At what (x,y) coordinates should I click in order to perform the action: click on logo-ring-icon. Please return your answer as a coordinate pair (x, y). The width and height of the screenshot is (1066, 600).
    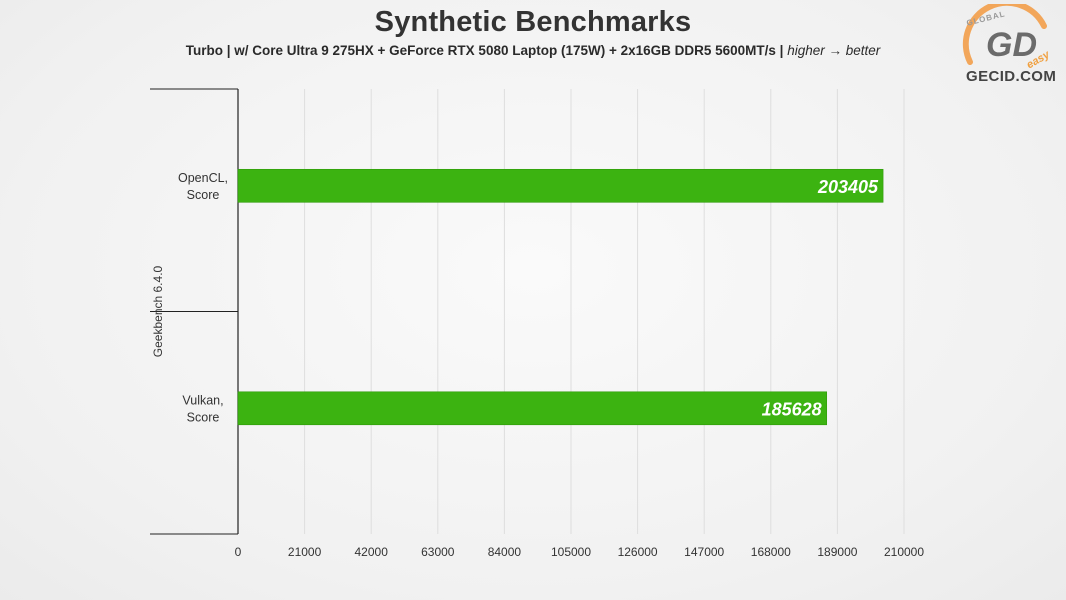
    Looking at the image, I should click on (1004, 34).